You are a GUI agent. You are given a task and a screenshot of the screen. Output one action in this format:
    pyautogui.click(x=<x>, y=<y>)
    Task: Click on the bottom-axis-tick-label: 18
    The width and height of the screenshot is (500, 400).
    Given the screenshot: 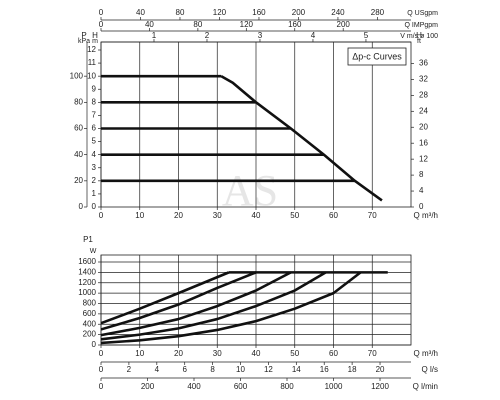 What is the action you would take?
    pyautogui.click(x=352, y=369)
    